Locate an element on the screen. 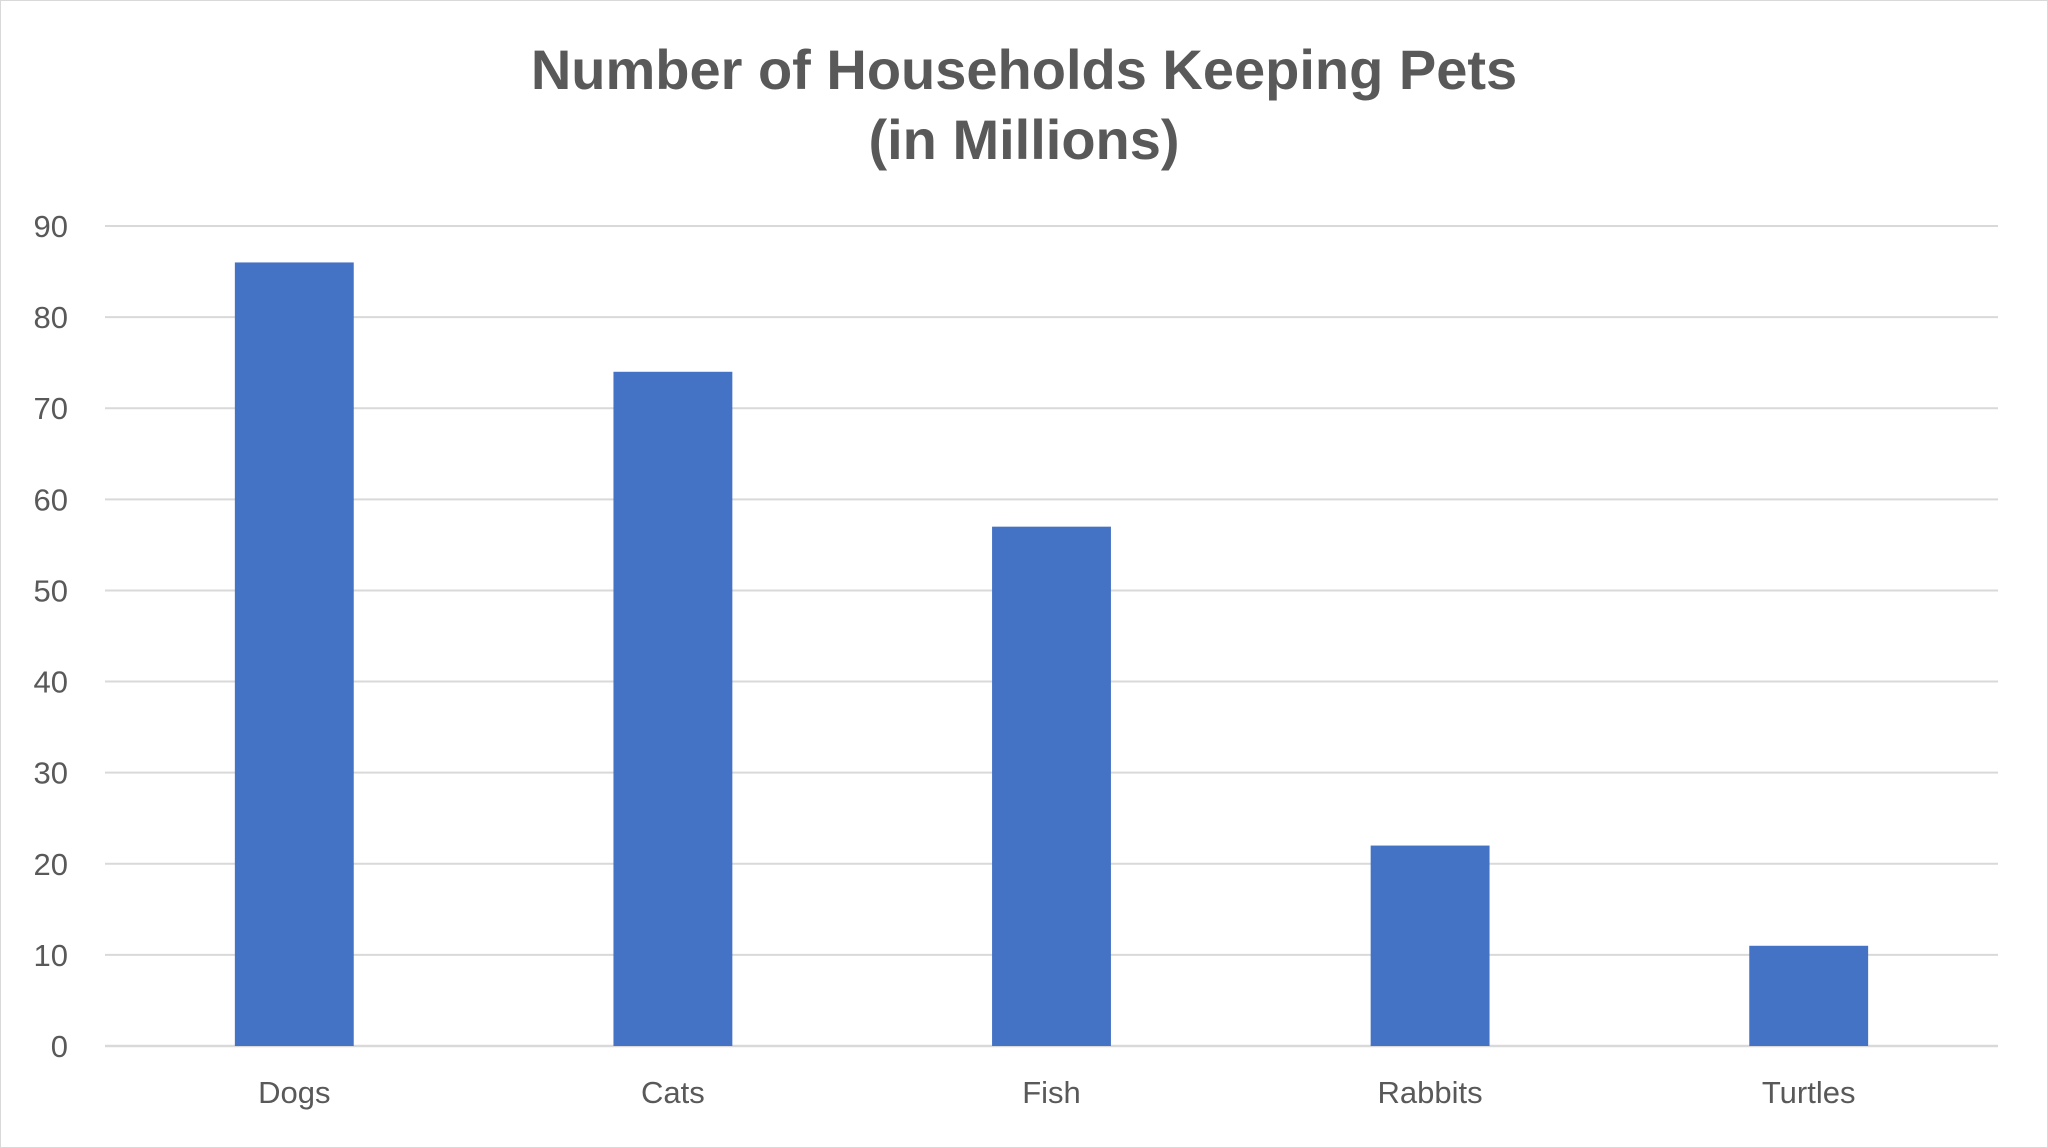 This screenshot has width=2048, height=1148. y-tick-label: 80 is located at coordinates (51, 317).